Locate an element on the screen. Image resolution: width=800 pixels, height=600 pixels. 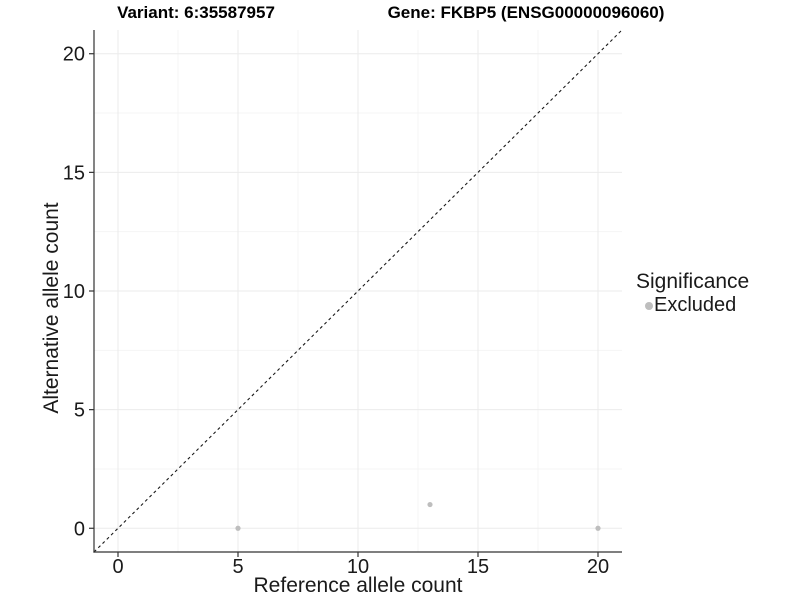
legend-key-dot is located at coordinates (649, 305).